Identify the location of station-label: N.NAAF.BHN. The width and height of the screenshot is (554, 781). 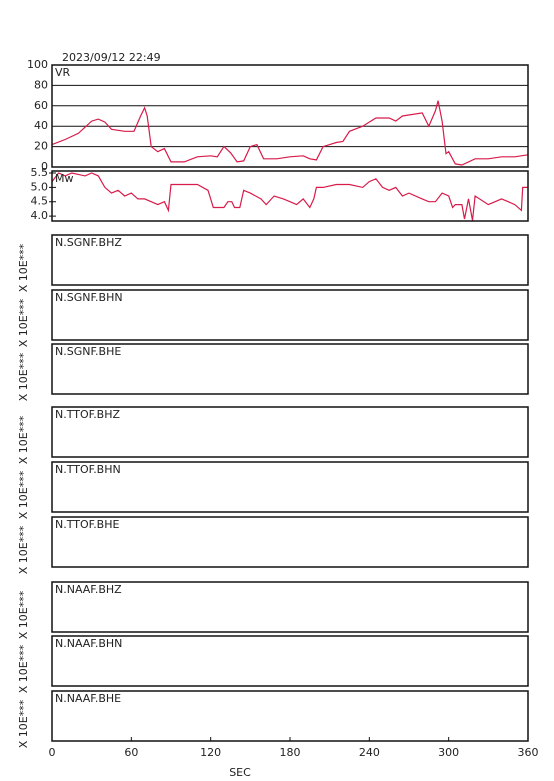
(88, 643).